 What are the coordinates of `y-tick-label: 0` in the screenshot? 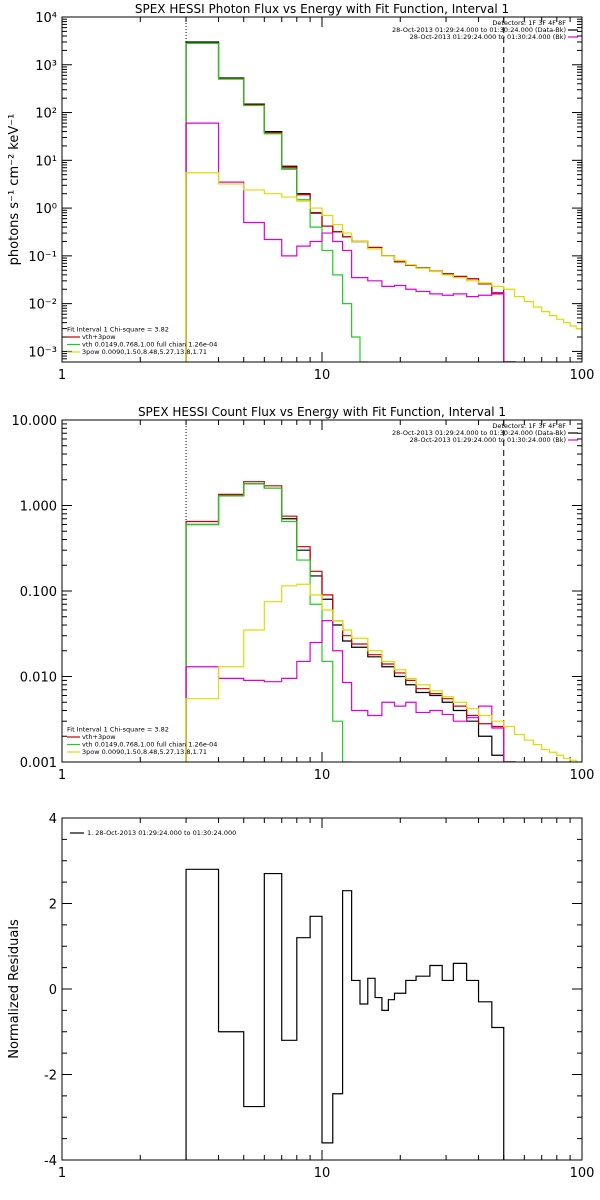 It's located at (53, 990).